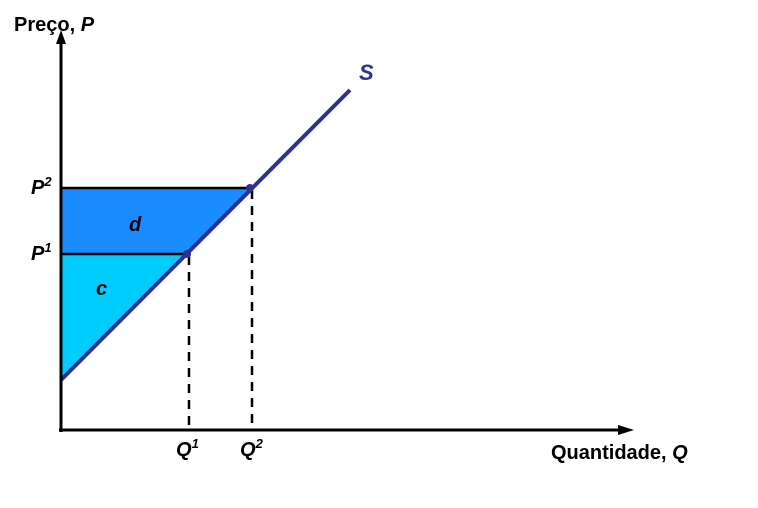  Describe the element at coordinates (101, 289) in the screenshot. I see `area-c-label: c` at that location.